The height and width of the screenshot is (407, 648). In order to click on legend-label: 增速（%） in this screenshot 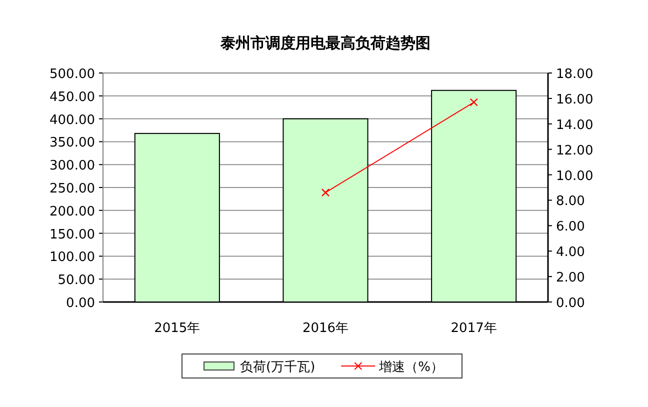, I will do `click(411, 367)`.